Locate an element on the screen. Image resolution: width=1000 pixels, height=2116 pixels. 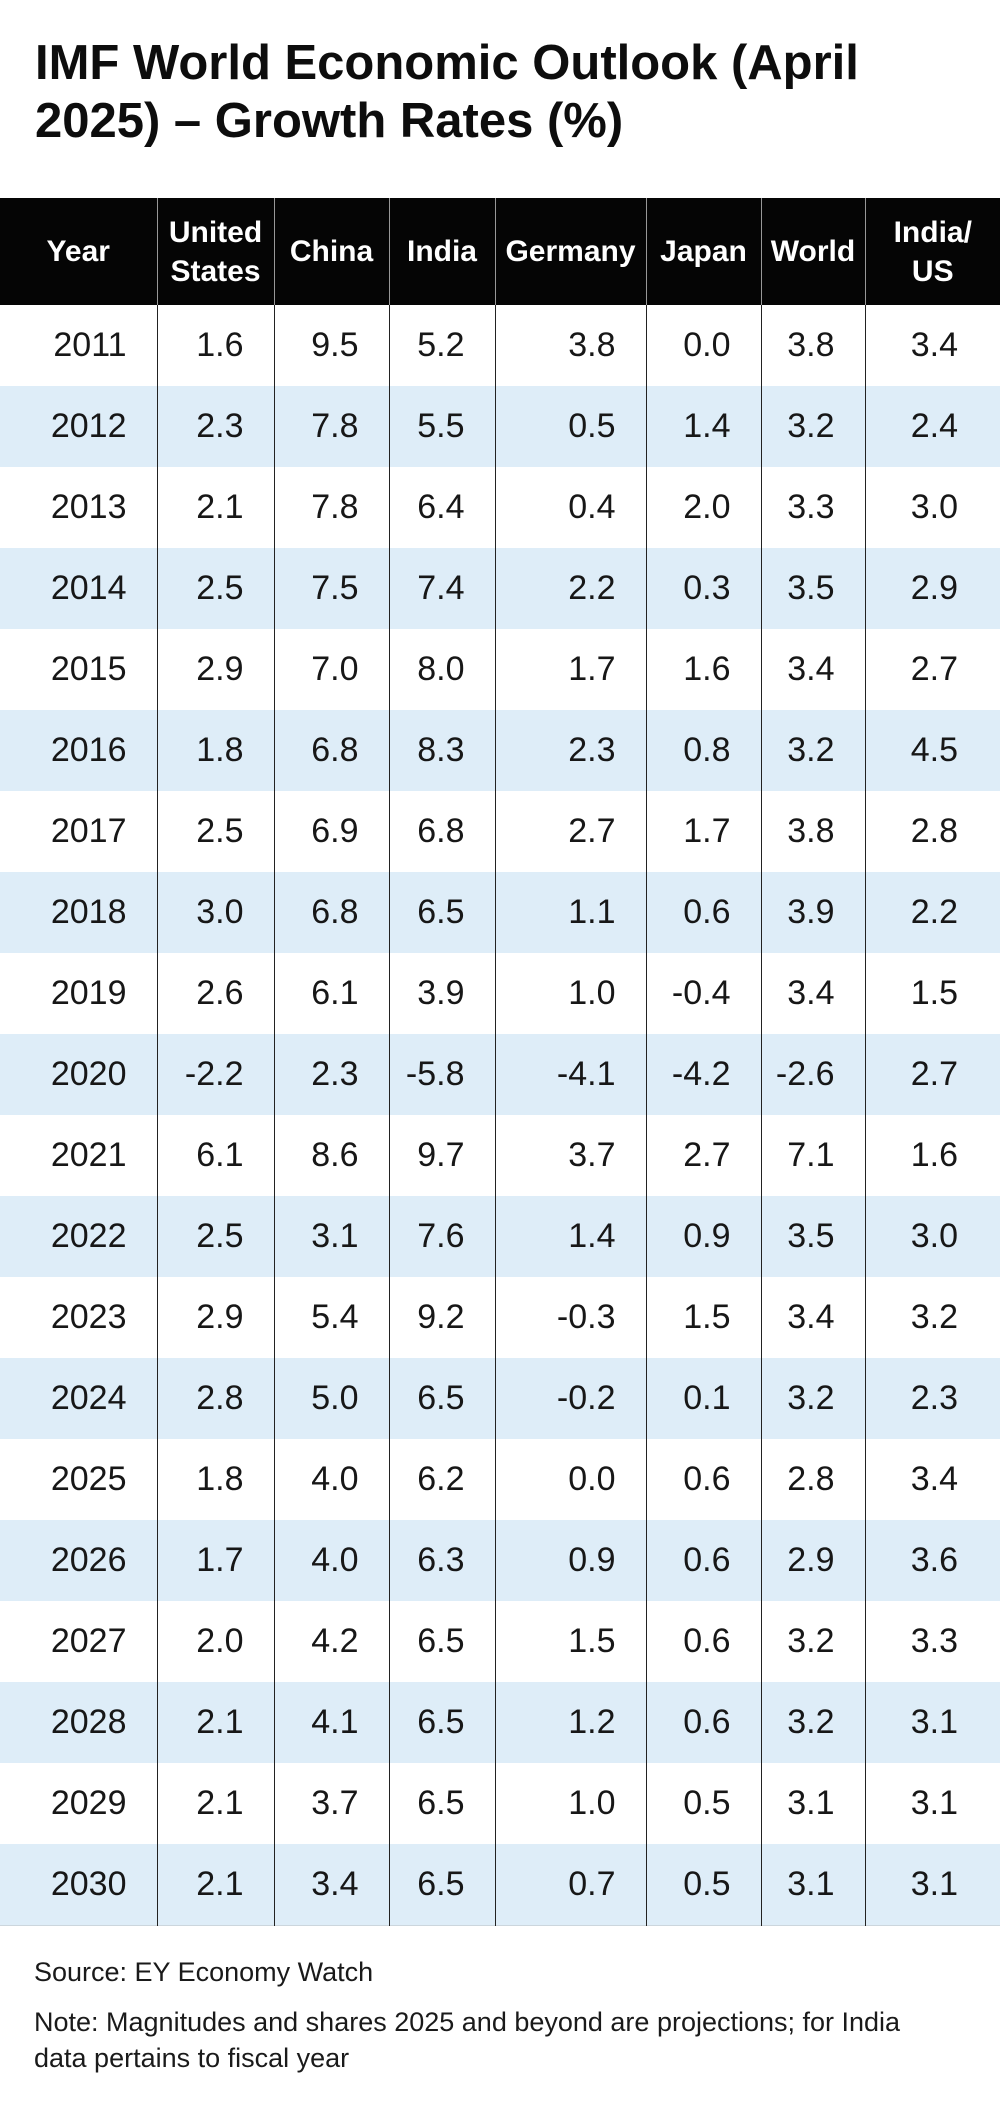
column-header-united-states: United States is located at coordinates (215, 251).